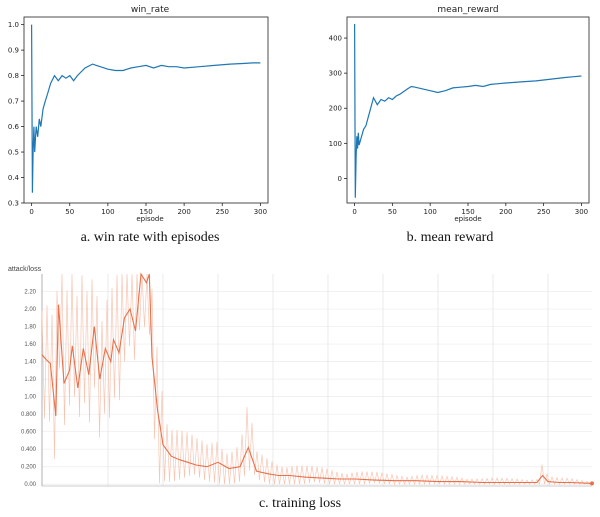 The height and width of the screenshot is (517, 600). I want to click on caption-training-loss: c. training loss, so click(300, 503).